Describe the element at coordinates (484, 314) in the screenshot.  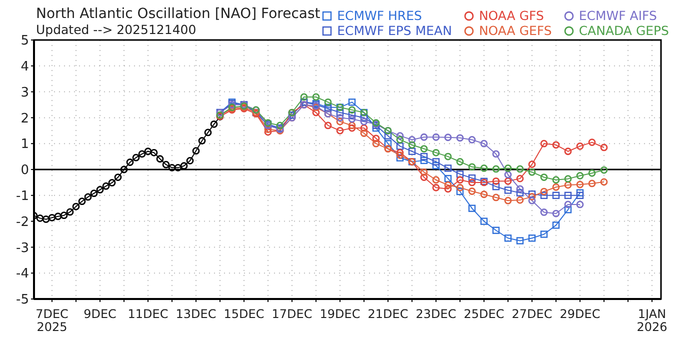
I see `x-tick-label: 25DEC` at that location.